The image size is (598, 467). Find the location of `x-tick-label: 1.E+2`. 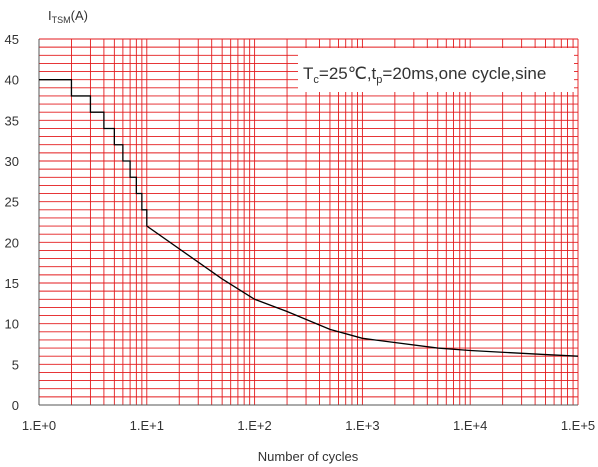

x-tick-label: 1.E+2 is located at coordinates (254, 425).